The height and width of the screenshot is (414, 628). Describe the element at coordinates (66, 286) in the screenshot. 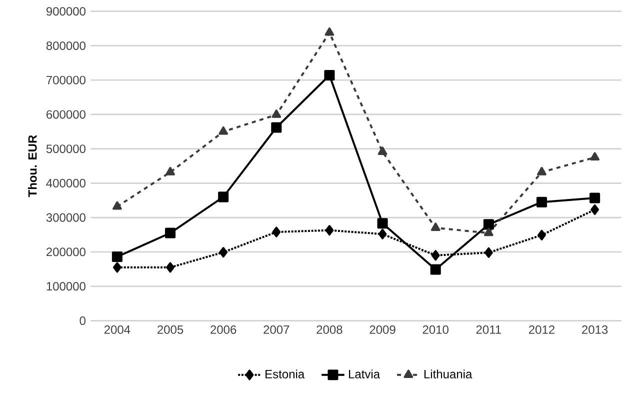

I see `y-tick-label: 100000` at that location.